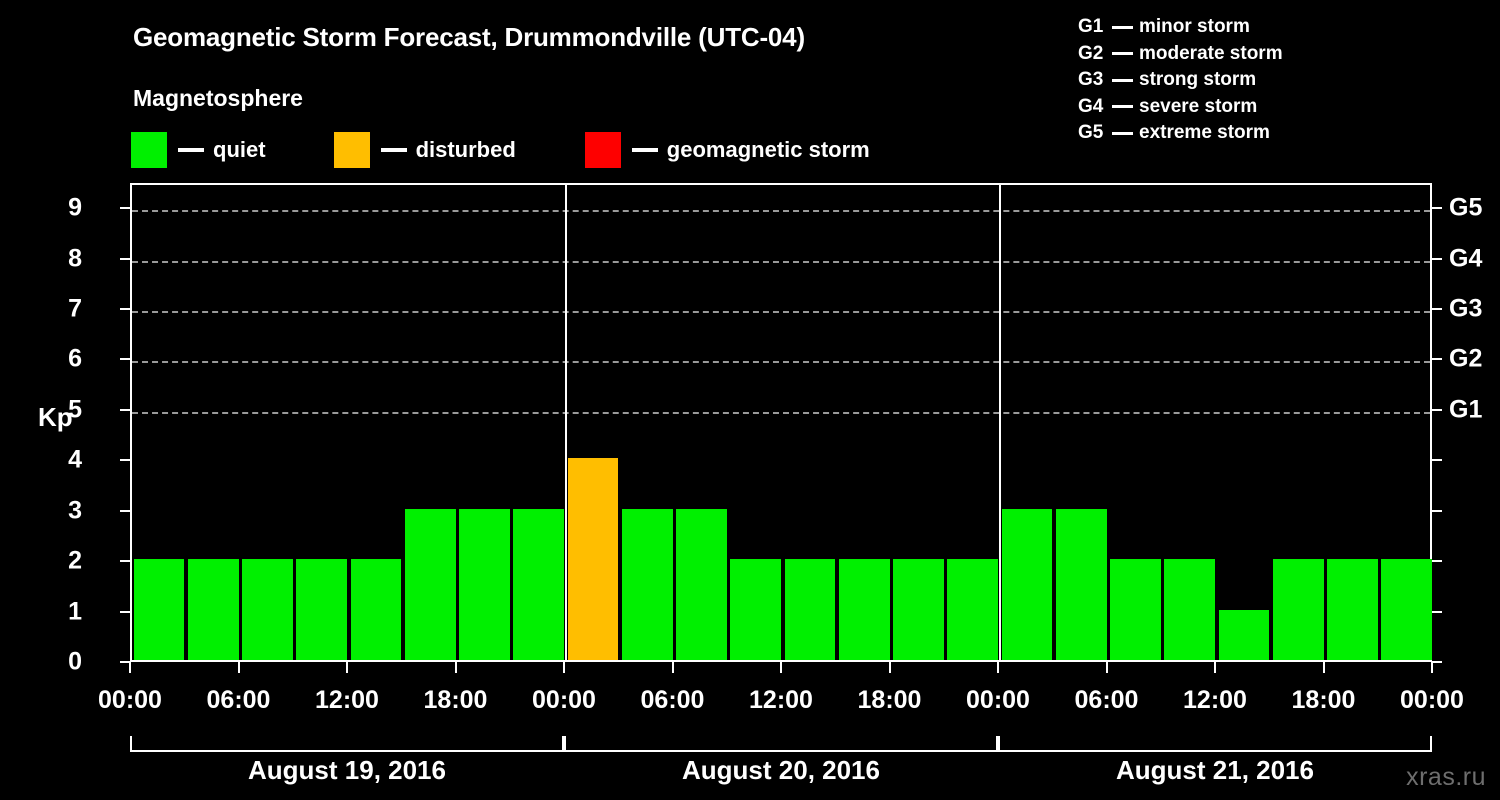  What do you see at coordinates (1215, 770) in the screenshot?
I see `date-label: August 21, 2016` at bounding box center [1215, 770].